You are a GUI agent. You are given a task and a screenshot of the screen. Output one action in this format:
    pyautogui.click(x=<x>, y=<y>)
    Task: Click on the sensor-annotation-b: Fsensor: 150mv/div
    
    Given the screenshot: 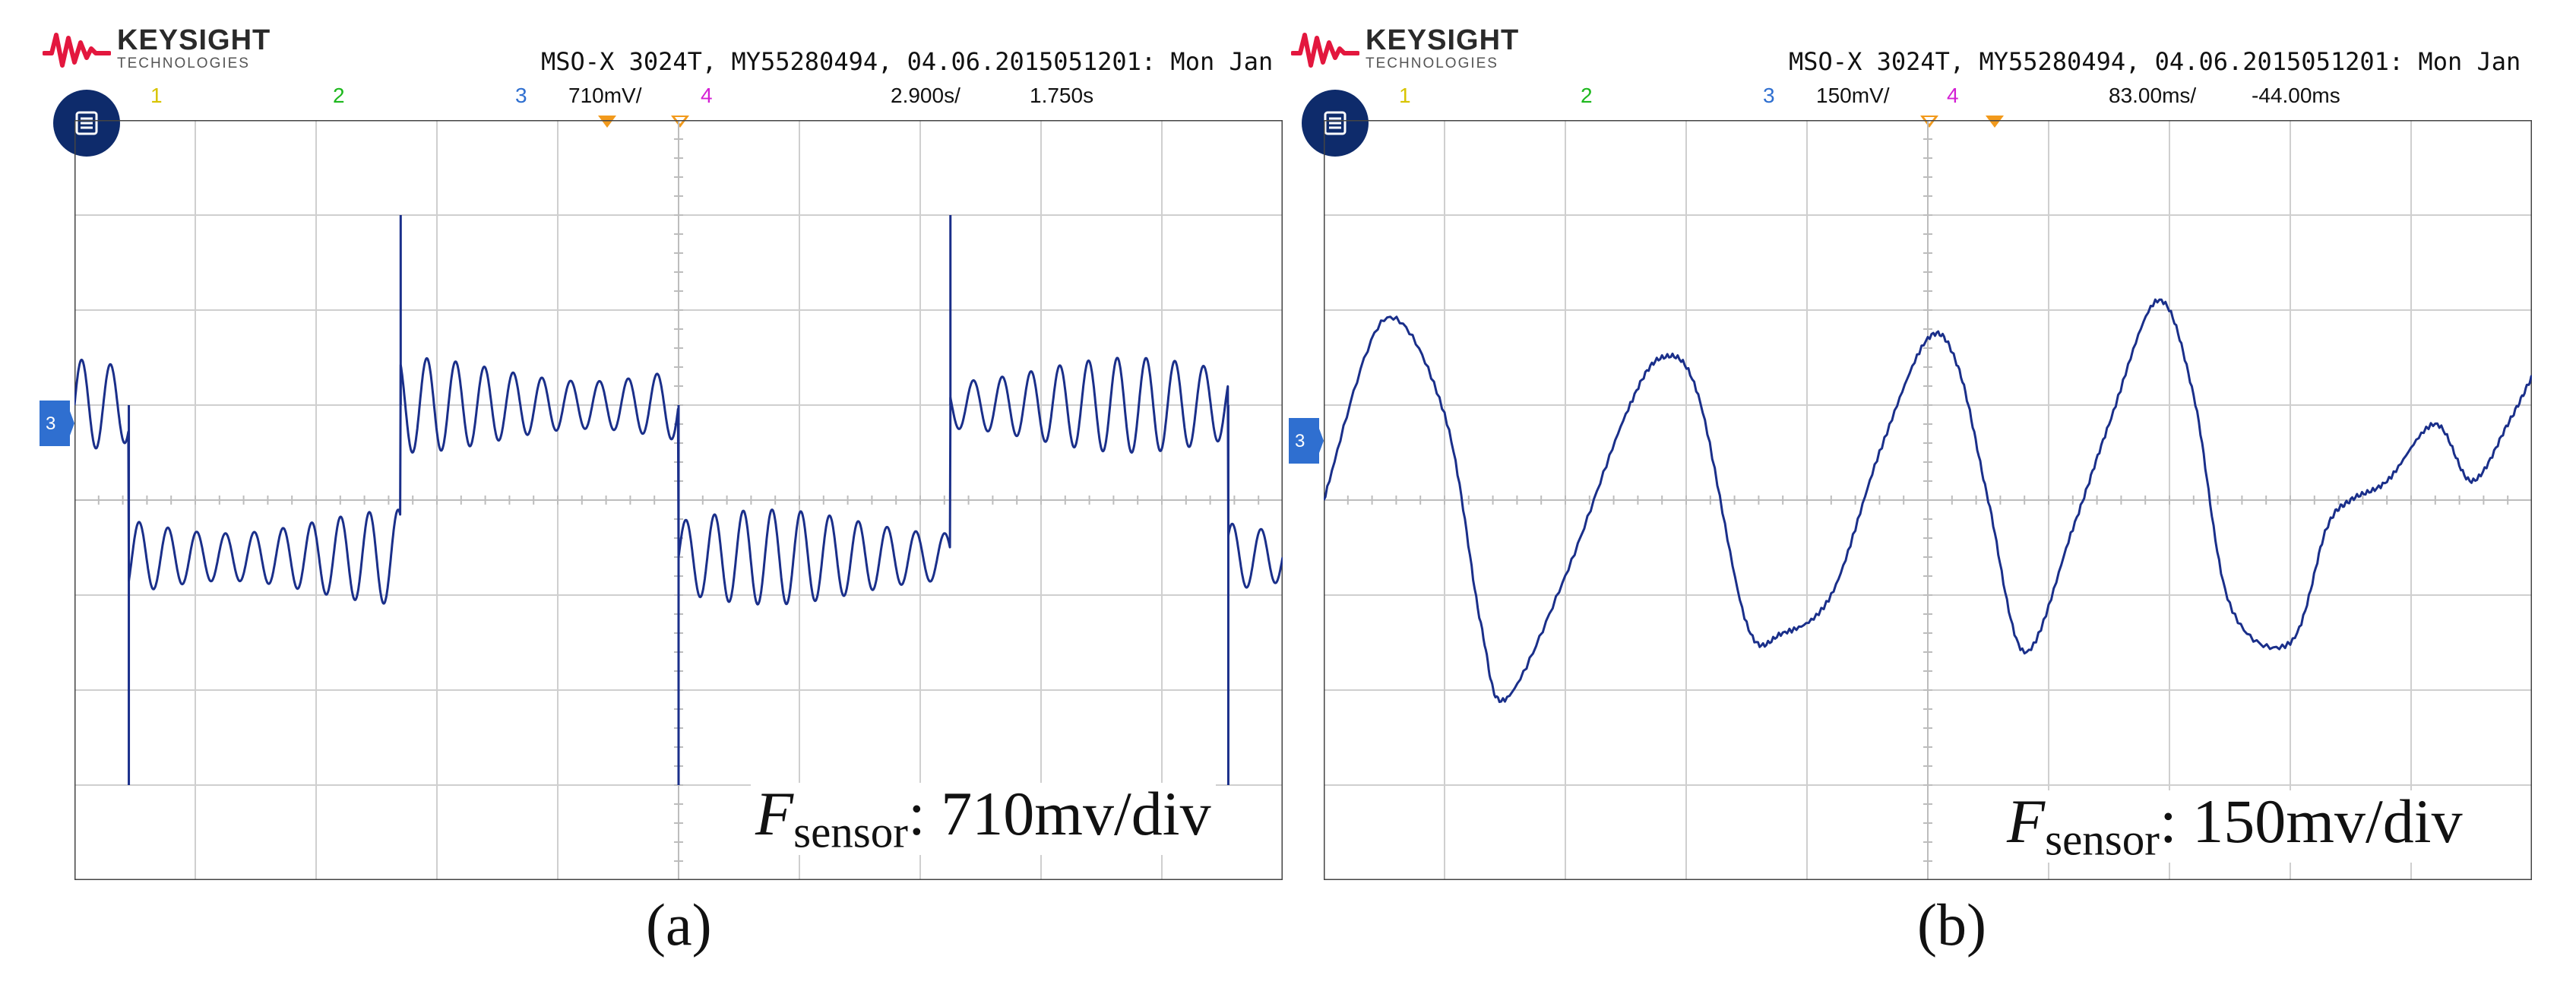 What is the action you would take?
    pyautogui.click(x=2234, y=826)
    